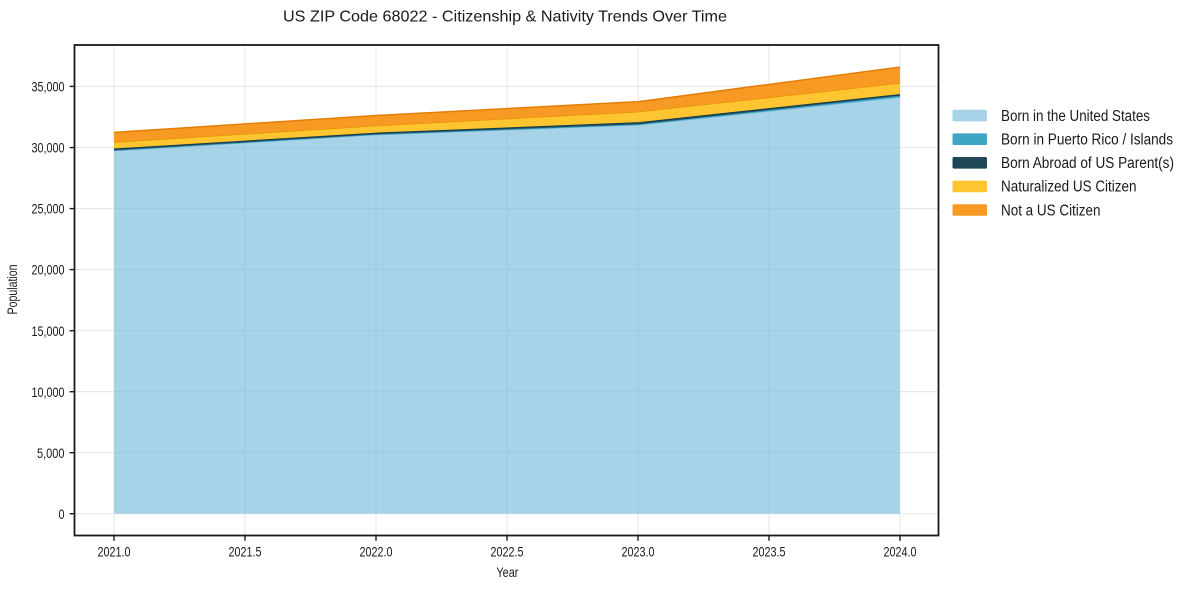 The image size is (1189, 590). I want to click on svg-text: 5,000, so click(51, 453).